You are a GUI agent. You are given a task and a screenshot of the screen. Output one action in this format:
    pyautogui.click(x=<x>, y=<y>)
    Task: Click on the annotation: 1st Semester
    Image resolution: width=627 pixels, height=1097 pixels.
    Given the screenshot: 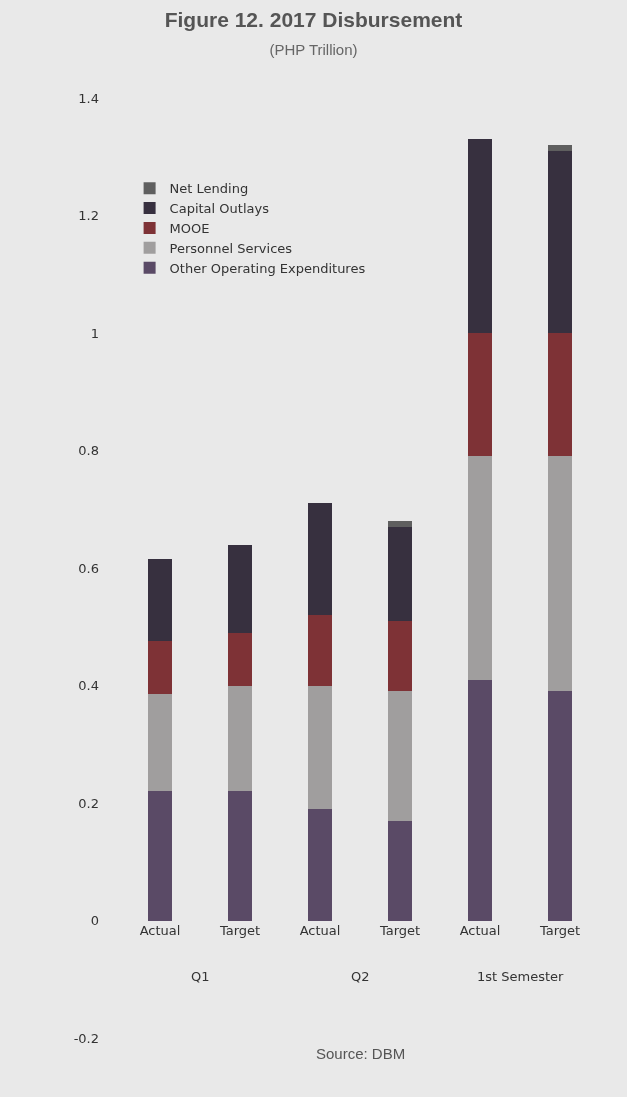 What is the action you would take?
    pyautogui.click(x=521, y=976)
    